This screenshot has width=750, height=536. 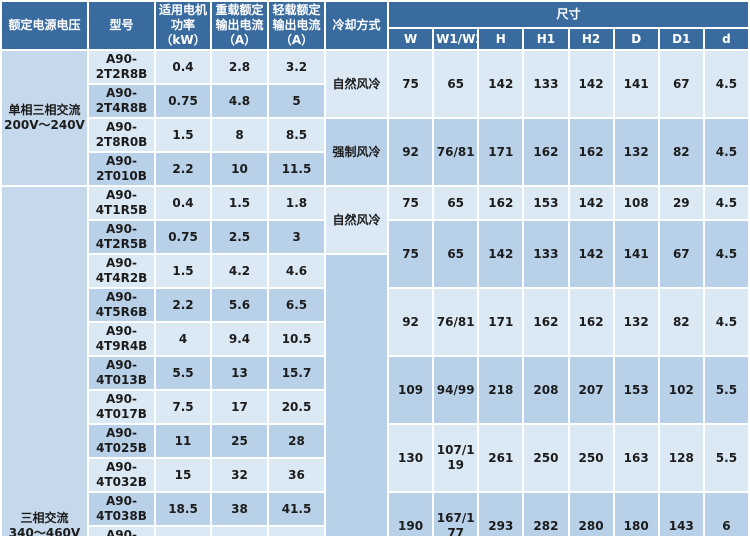 I want to click on header-light-current: 轻载额定 输出电流 （A）, so click(x=296, y=25).